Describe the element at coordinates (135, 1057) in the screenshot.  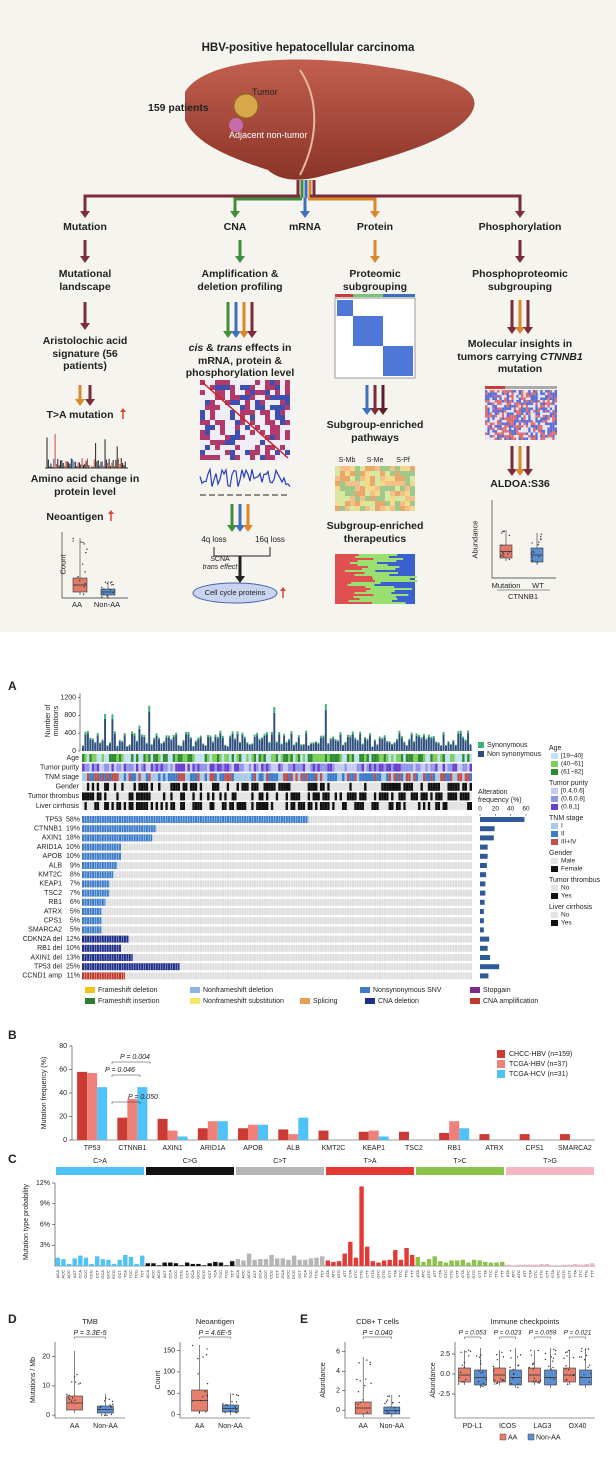
I see `p-value: P = 0.004` at that location.